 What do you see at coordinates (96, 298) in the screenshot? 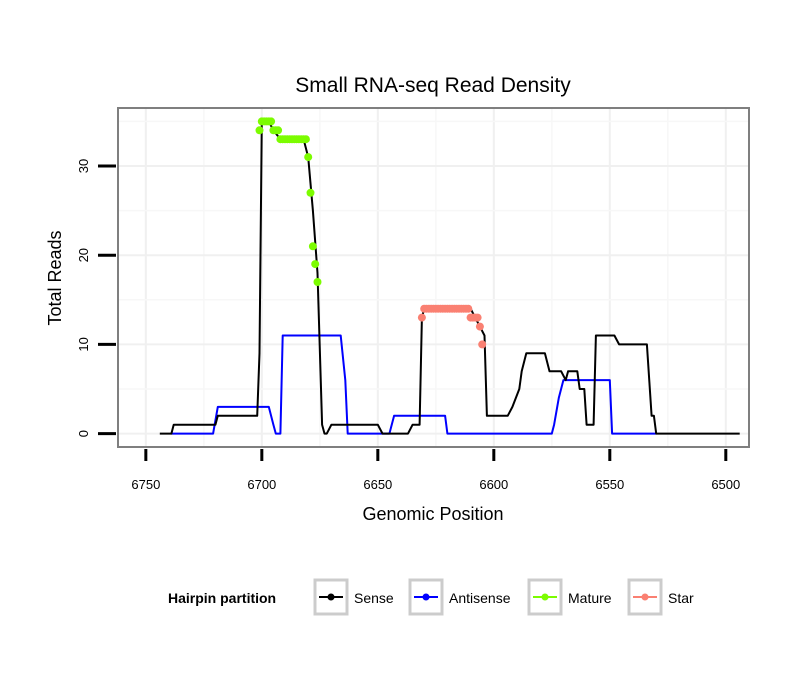
I see `y-axis: 0 10 20 30` at bounding box center [96, 298].